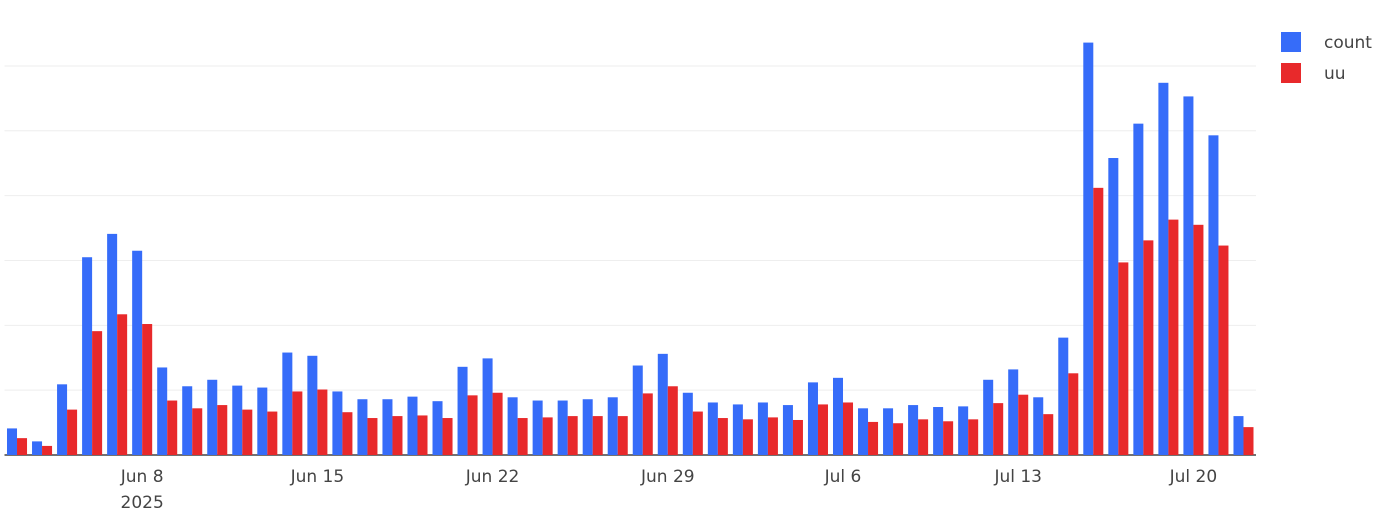 This screenshot has width=1400, height=524. I want to click on legend-label: count, so click(1348, 43).